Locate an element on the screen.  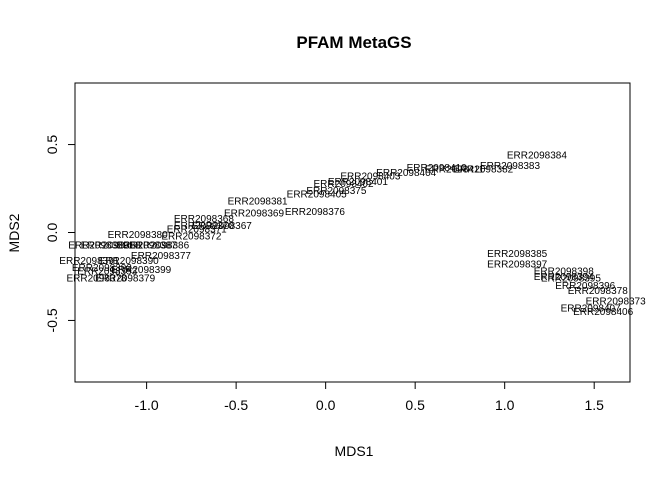
point-label: ERR2098411 is located at coordinates (455, 170).